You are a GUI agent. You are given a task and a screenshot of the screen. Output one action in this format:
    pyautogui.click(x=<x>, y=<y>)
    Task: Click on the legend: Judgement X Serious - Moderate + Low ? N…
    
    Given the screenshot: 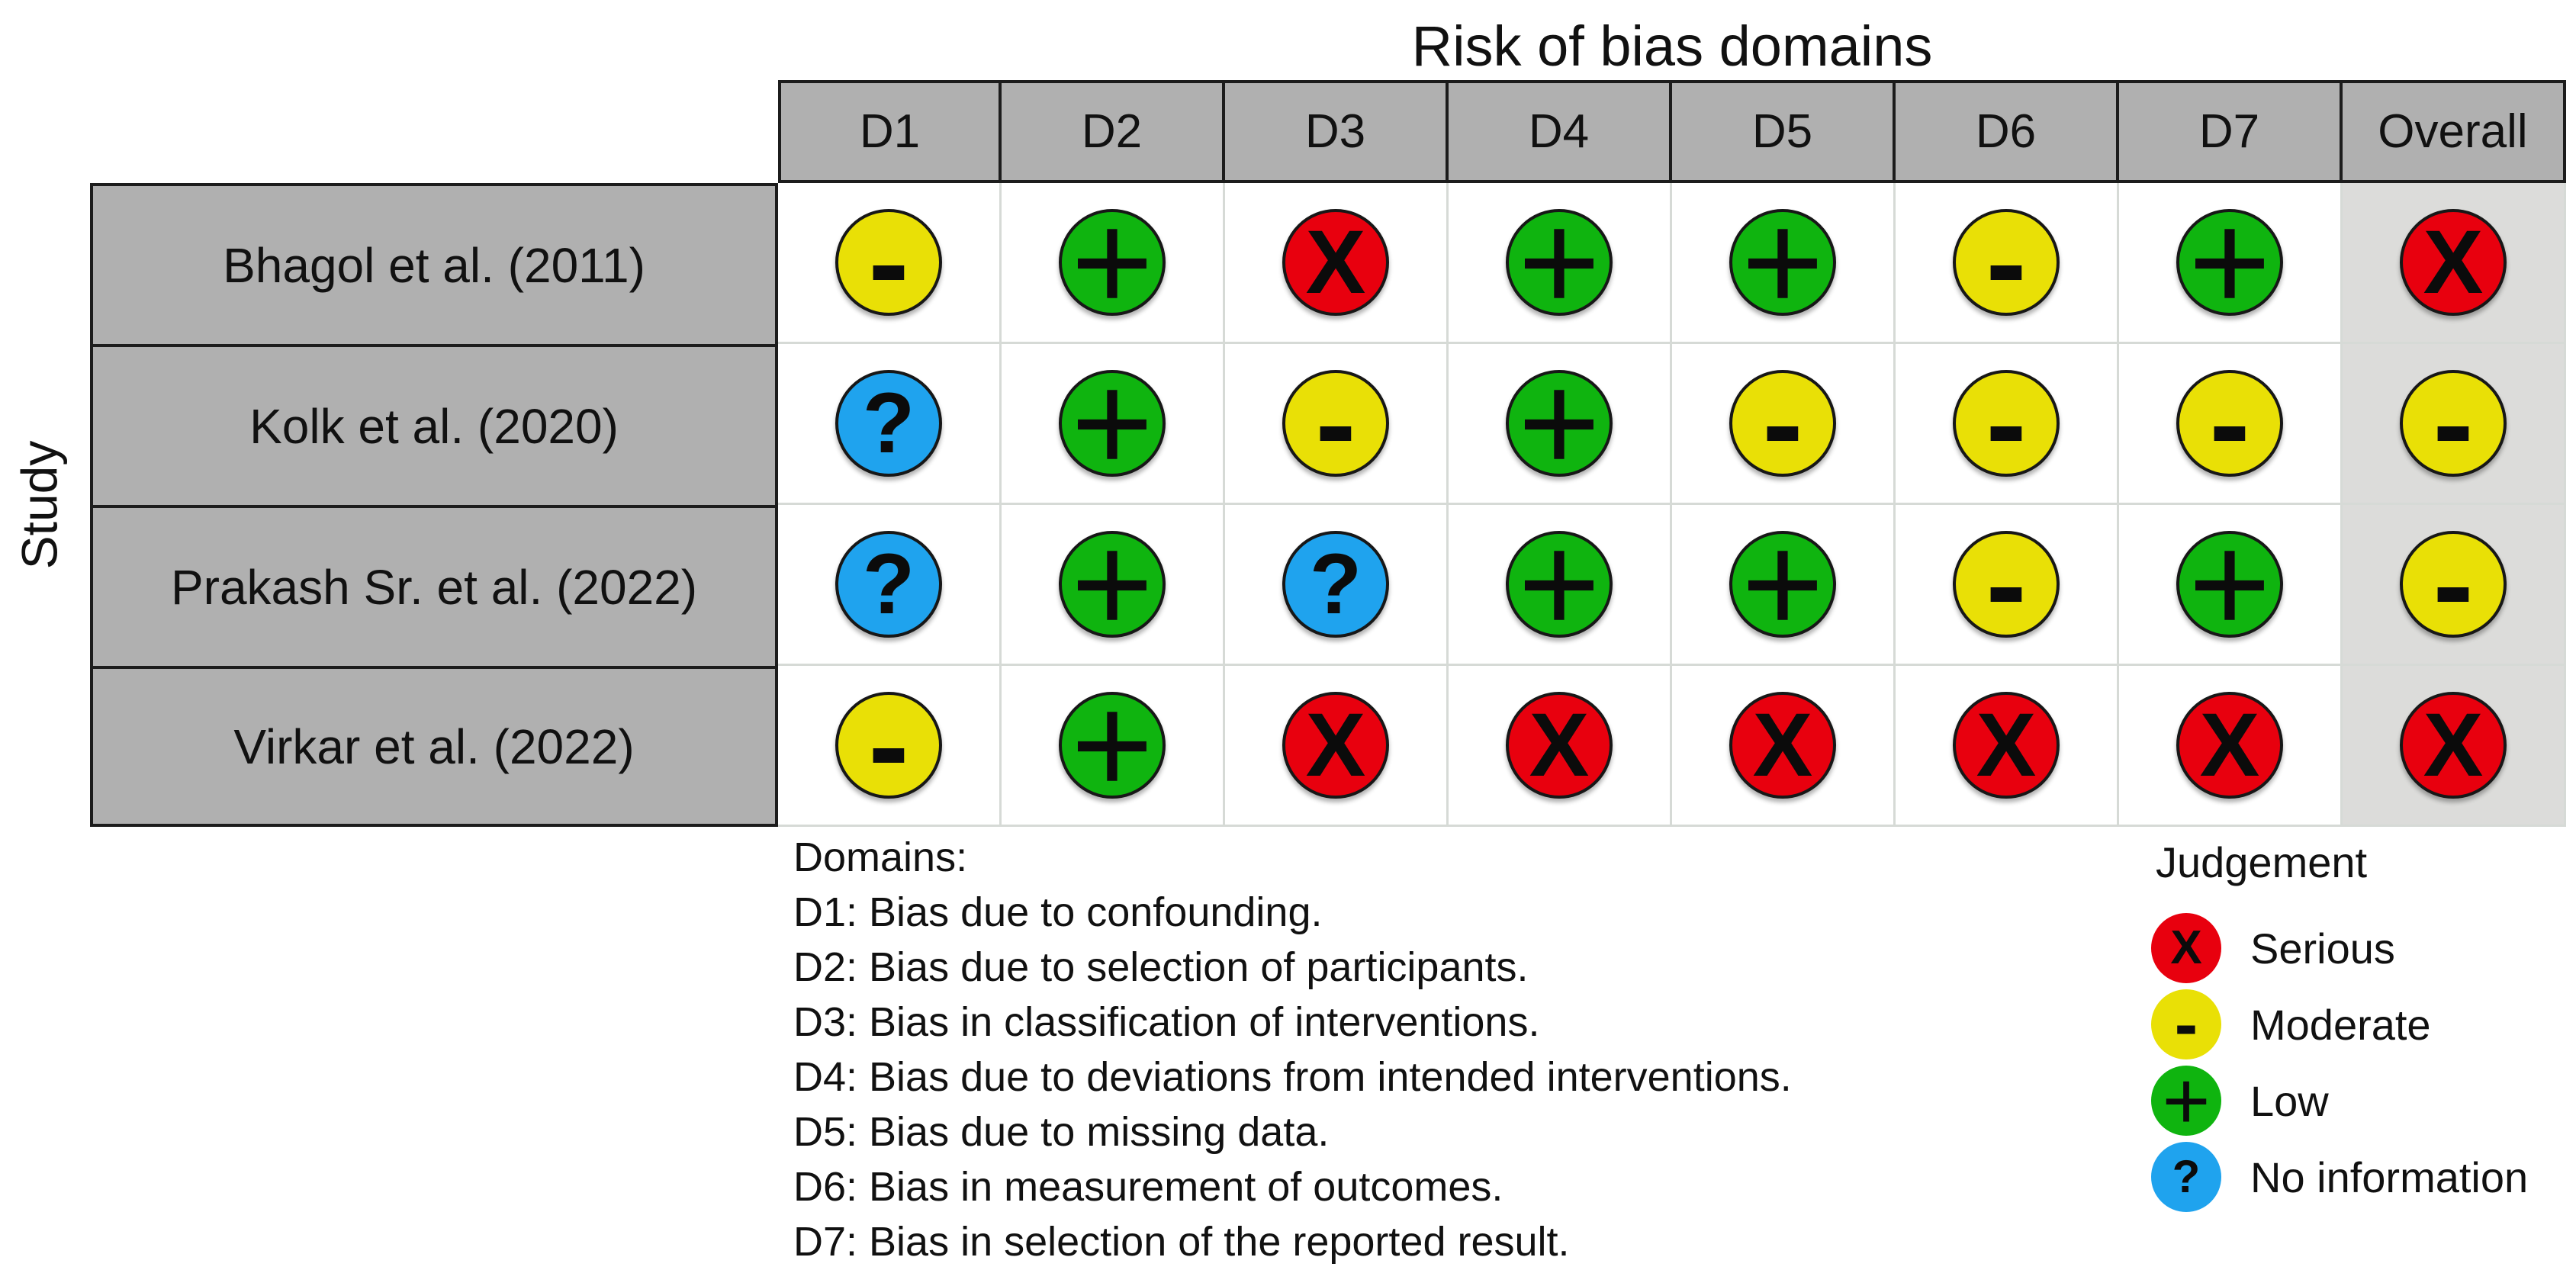 What is the action you would take?
    pyautogui.click(x=2339, y=1026)
    